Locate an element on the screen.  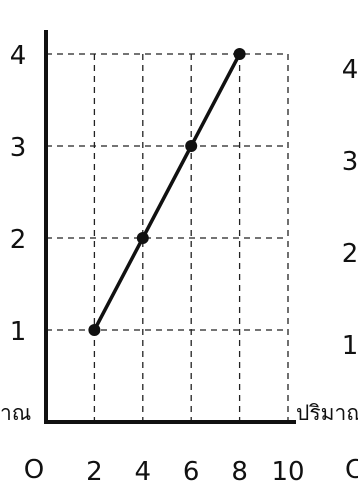
x-tick-label-2: 2 is located at coordinates (94, 472).